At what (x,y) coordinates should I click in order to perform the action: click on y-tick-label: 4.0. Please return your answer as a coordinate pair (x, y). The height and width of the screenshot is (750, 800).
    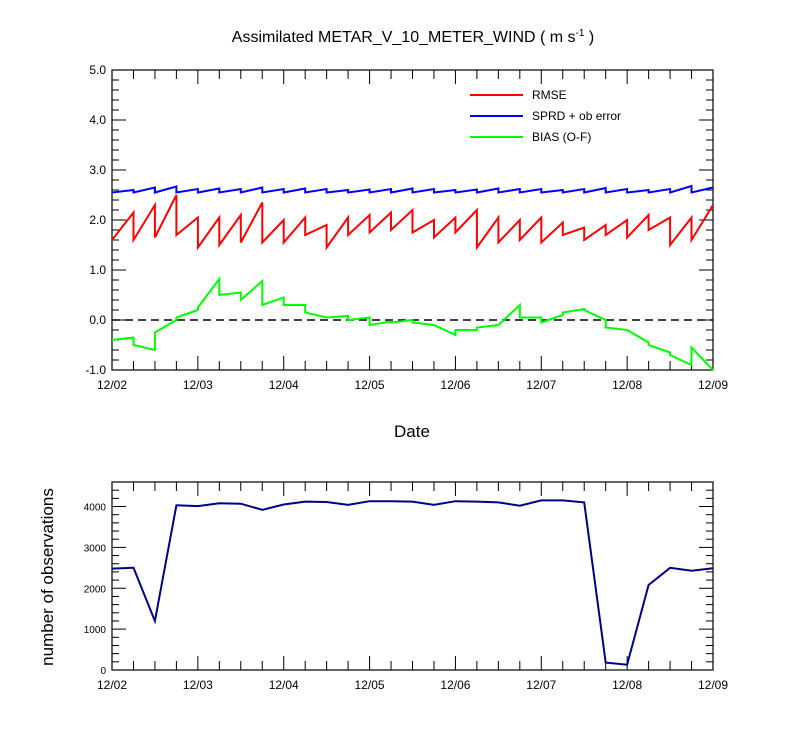
    Looking at the image, I should click on (97, 120).